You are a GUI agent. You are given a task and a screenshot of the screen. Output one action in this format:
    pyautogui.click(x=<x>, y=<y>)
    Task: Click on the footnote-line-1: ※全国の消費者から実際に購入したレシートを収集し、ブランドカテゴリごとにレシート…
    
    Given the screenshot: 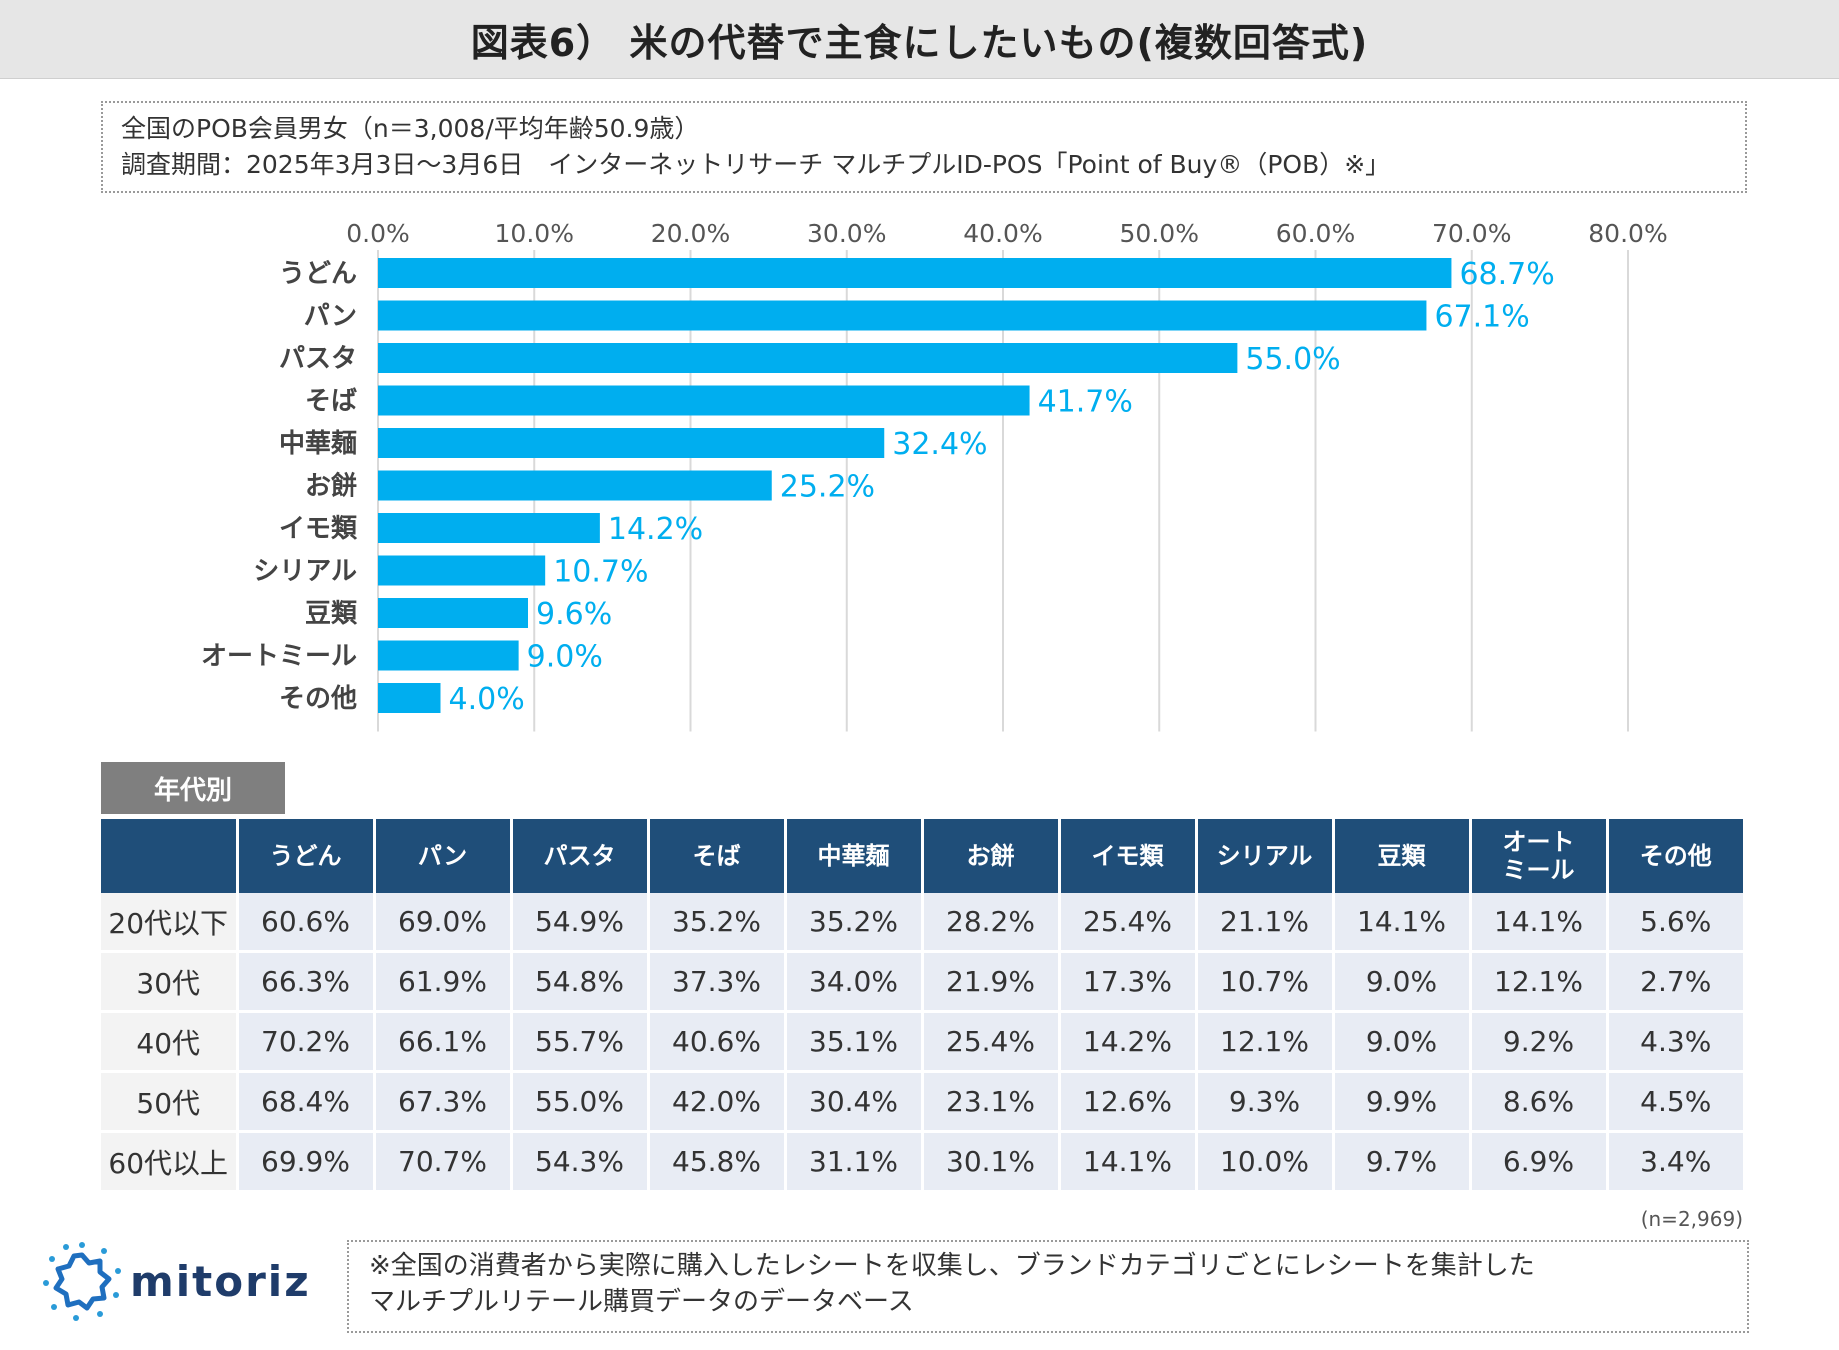 What is the action you would take?
    pyautogui.click(x=952, y=1266)
    